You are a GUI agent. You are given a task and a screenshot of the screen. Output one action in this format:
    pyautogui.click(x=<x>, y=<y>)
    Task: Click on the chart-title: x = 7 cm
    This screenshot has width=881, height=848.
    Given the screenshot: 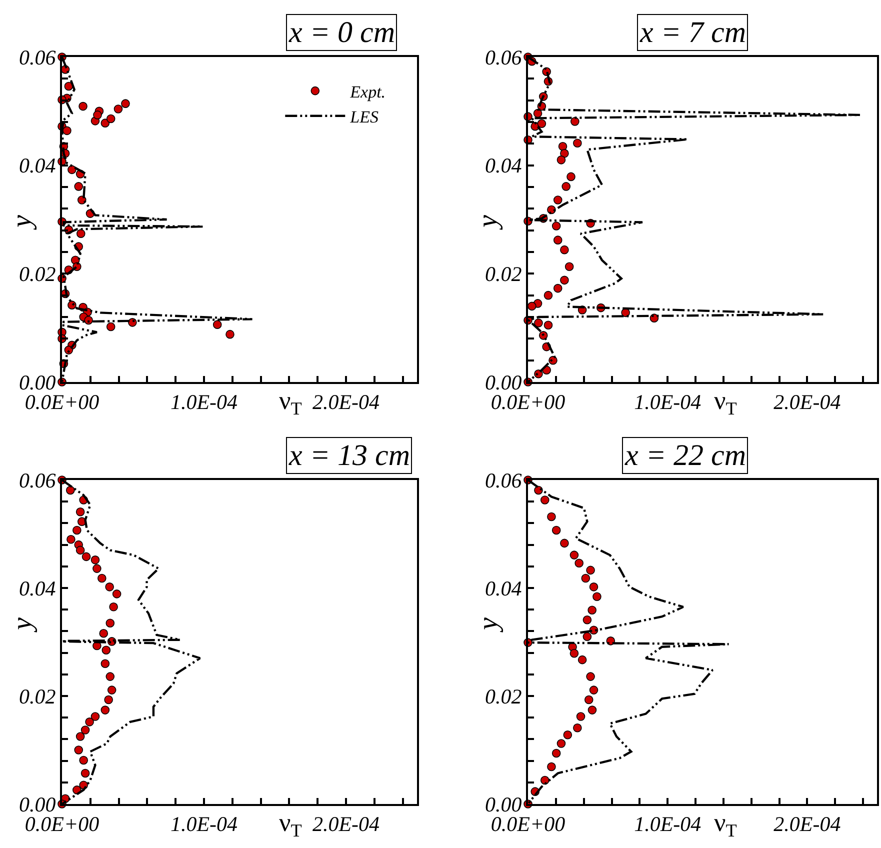 What is the action you would take?
    pyautogui.click(x=692, y=32)
    